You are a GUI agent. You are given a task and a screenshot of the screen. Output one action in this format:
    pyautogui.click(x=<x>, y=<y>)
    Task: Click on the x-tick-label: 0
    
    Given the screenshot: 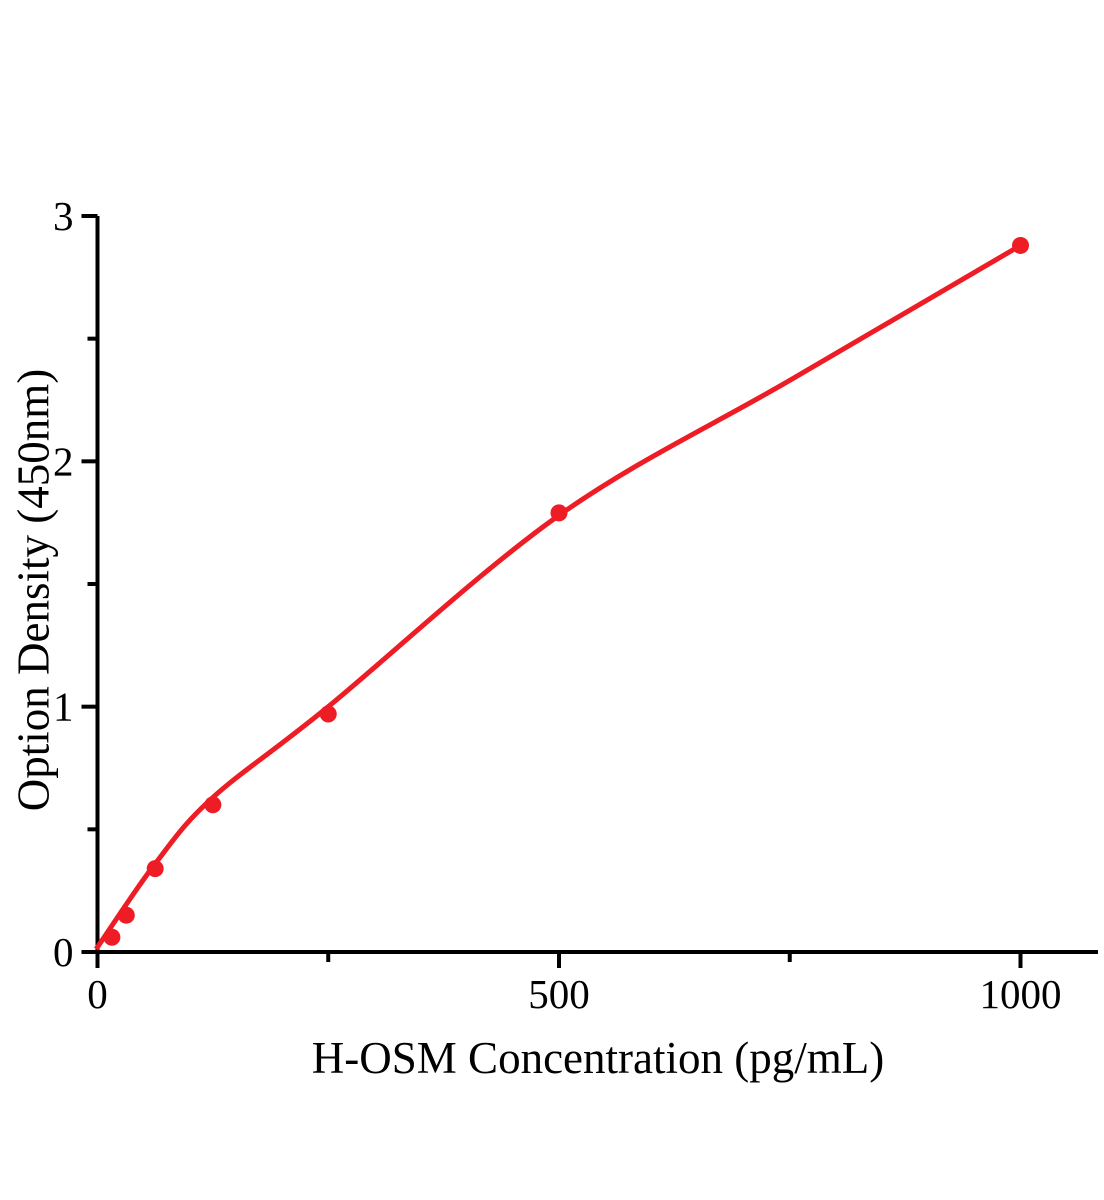 What is the action you would take?
    pyautogui.click(x=97, y=994)
    